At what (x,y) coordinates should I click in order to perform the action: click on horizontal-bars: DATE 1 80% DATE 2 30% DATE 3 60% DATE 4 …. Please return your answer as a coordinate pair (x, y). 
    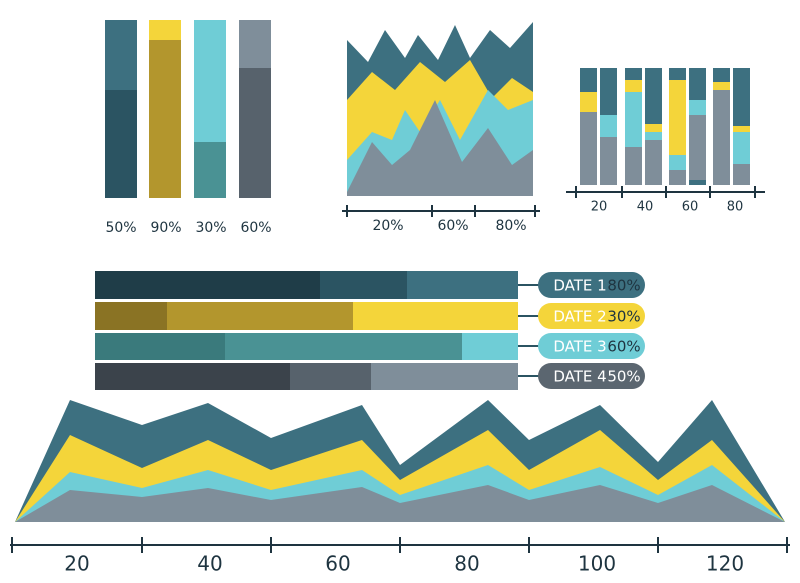
    Looking at the image, I should click on (370, 330).